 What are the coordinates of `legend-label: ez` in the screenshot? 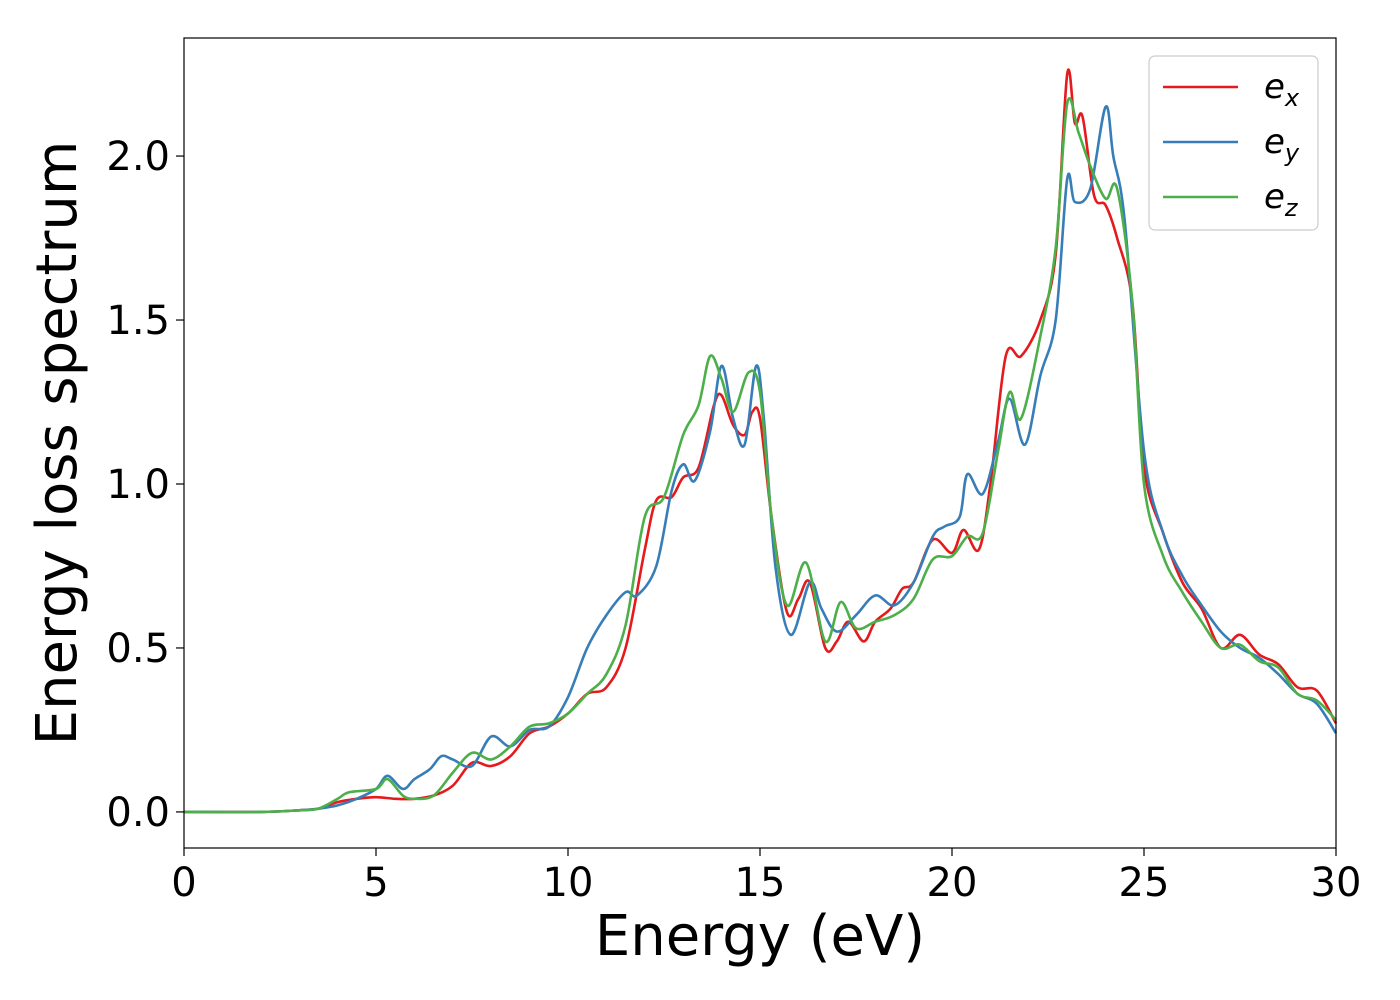 It's located at (1281, 199).